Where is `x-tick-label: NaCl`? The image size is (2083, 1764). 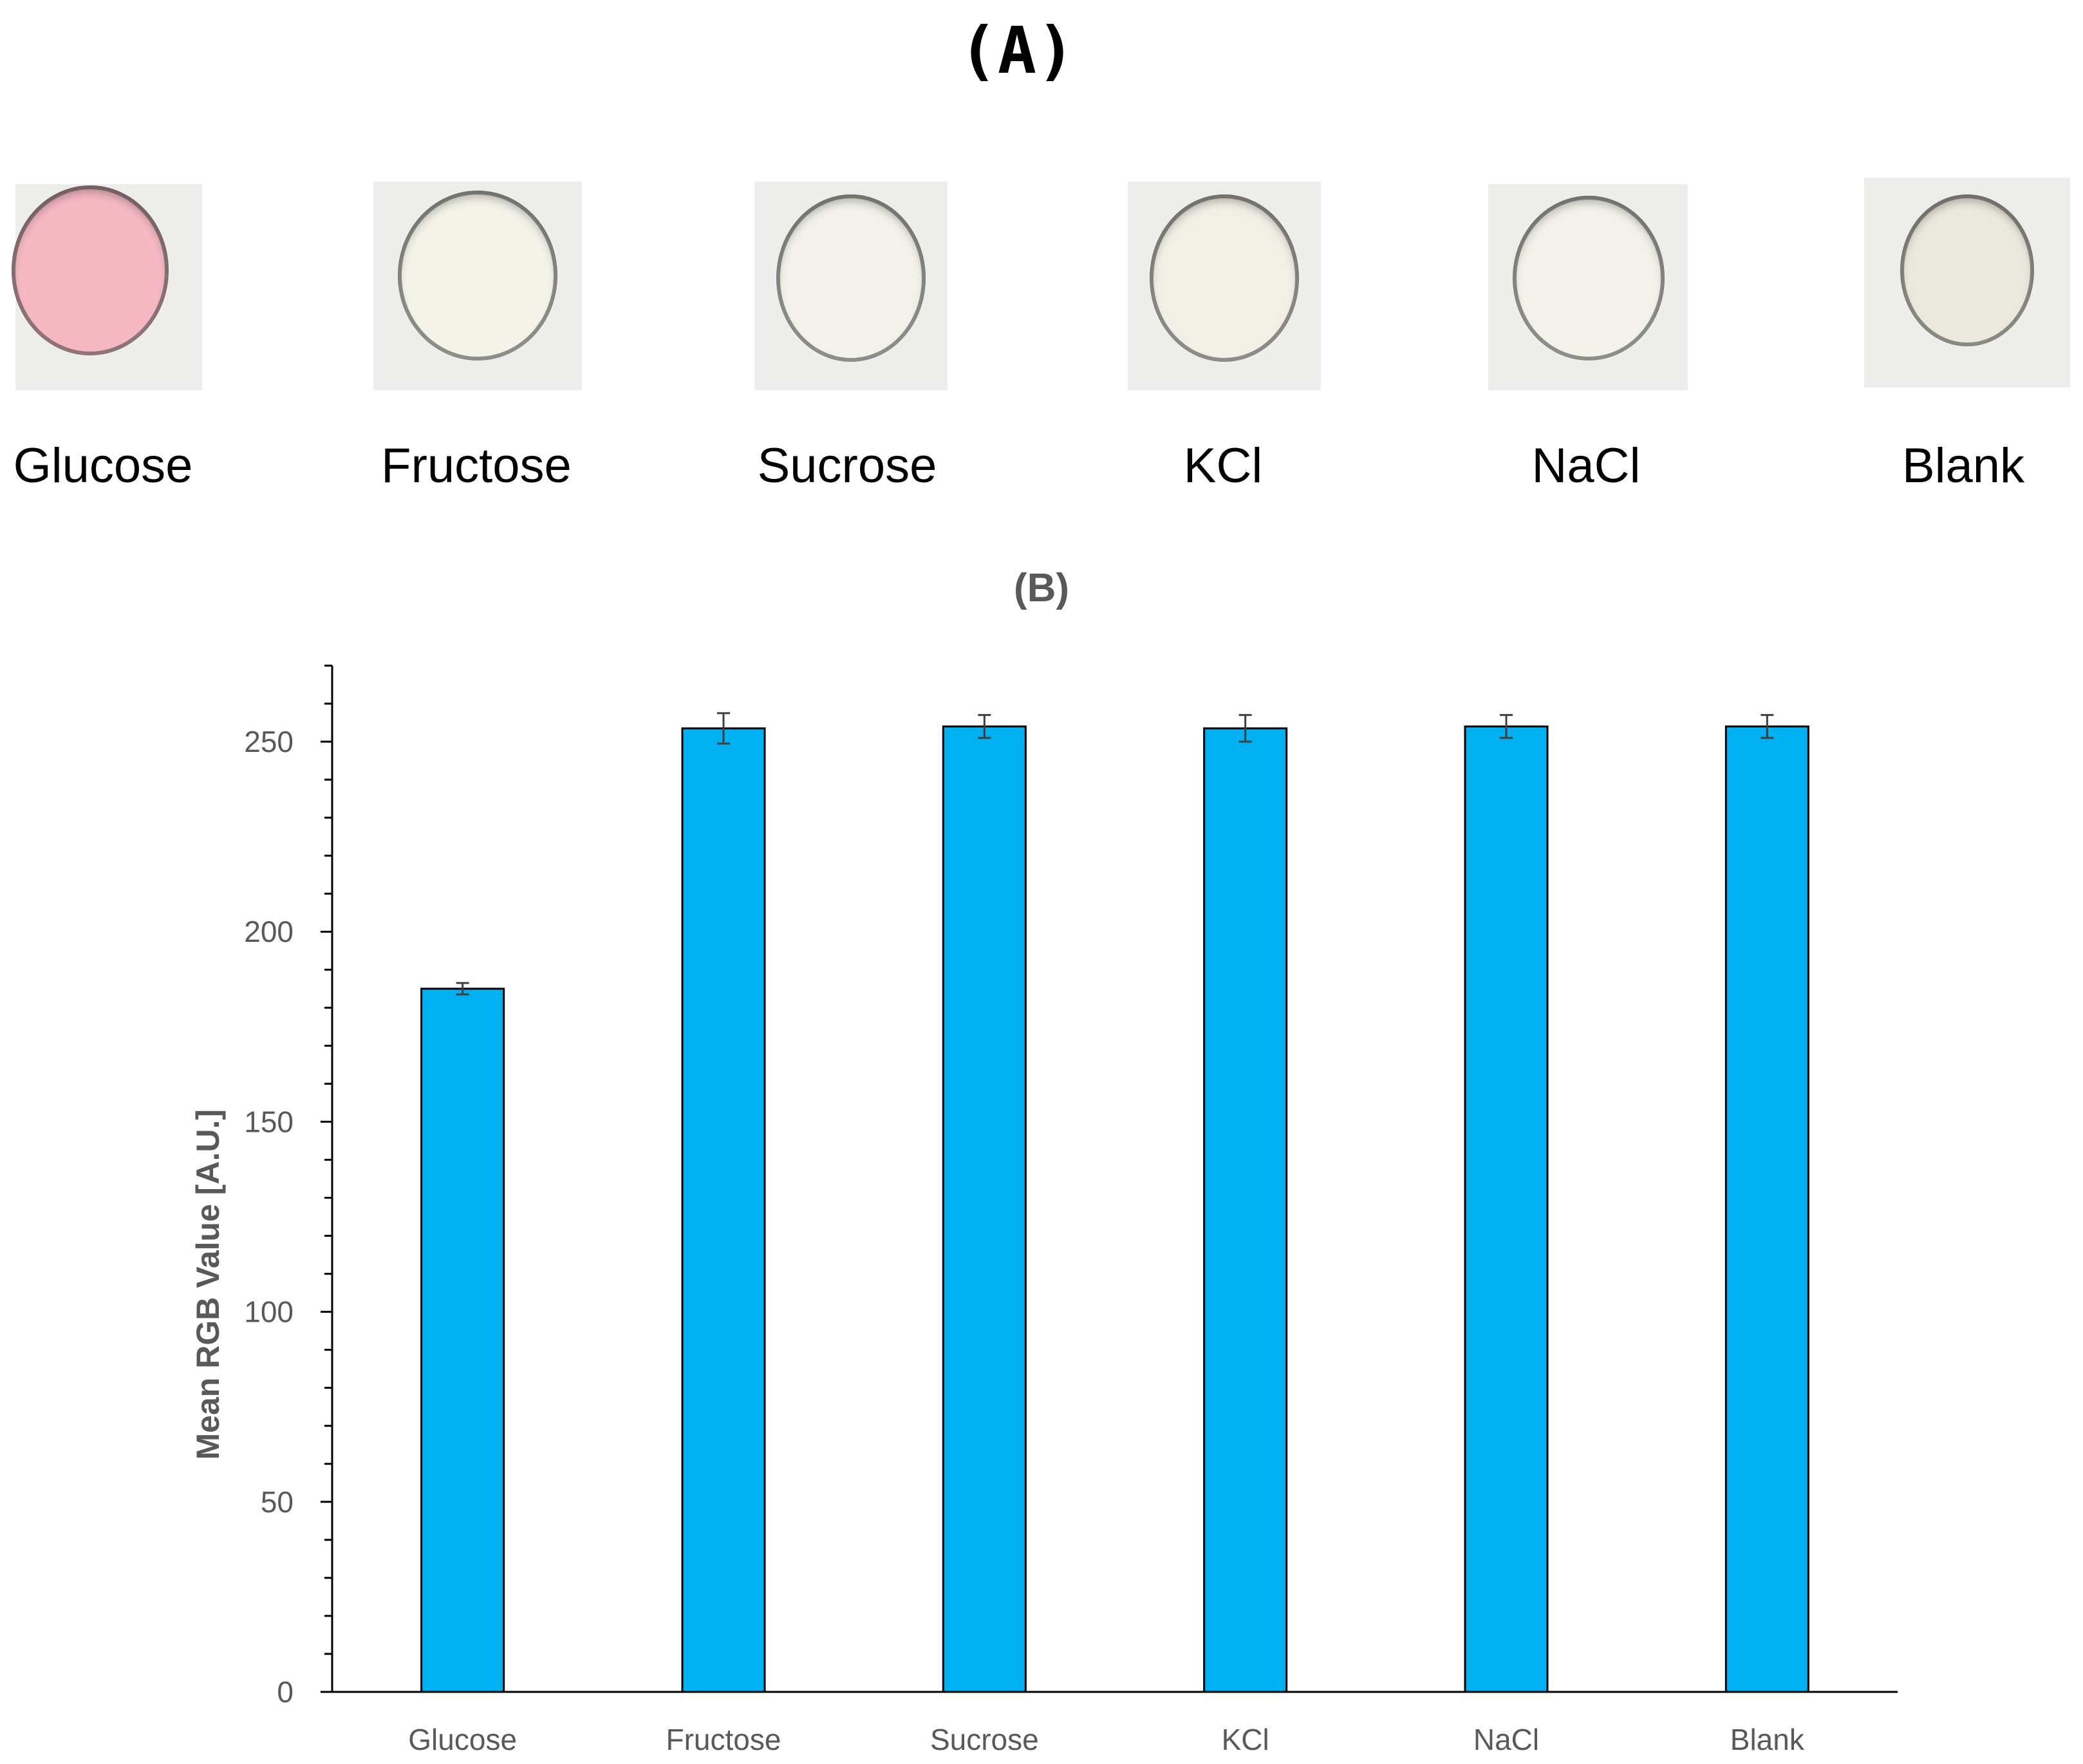
x-tick-label: NaCl is located at coordinates (1506, 1740).